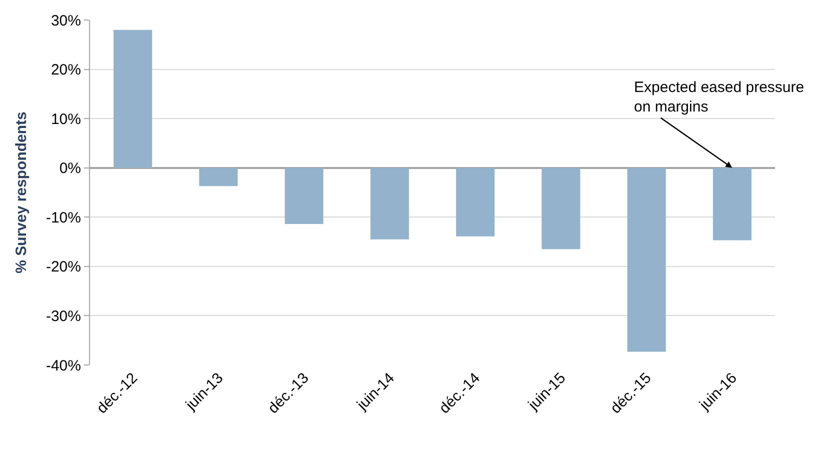 The height and width of the screenshot is (450, 815). What do you see at coordinates (65, 119) in the screenshot?
I see `y-tick-label: 10%` at bounding box center [65, 119].